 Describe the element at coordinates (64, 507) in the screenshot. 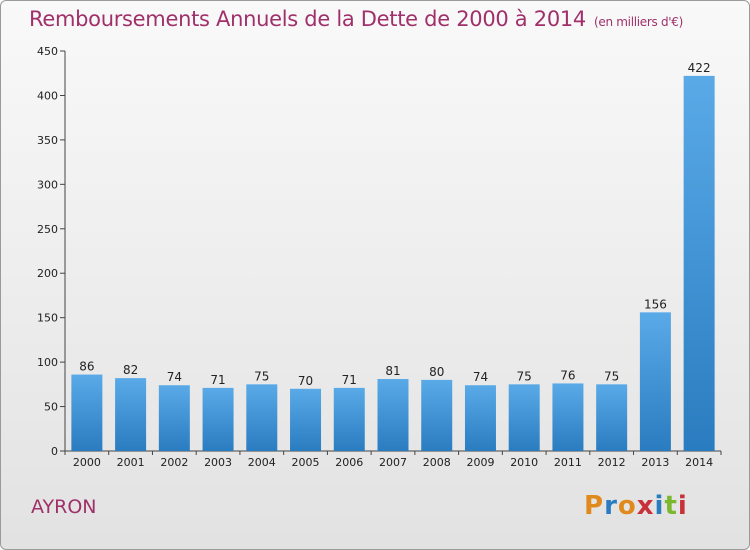

I see `city-name: AYRON` at that location.